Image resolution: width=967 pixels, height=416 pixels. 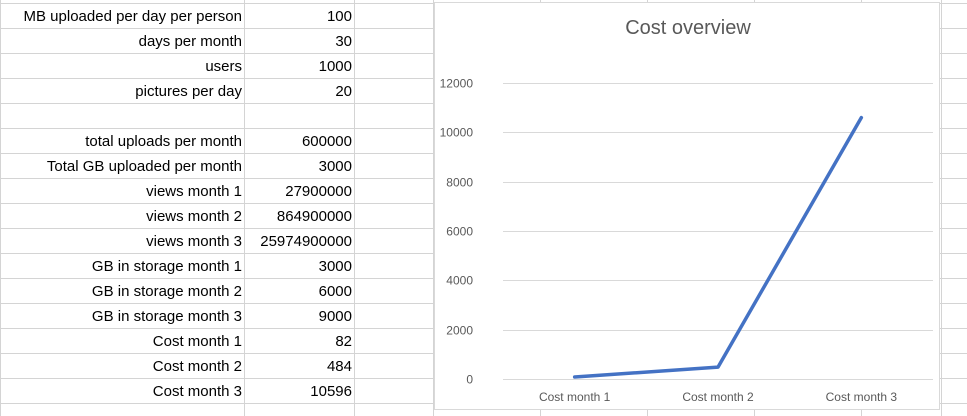 I want to click on row-label: total uploads per month, so click(x=163, y=141).